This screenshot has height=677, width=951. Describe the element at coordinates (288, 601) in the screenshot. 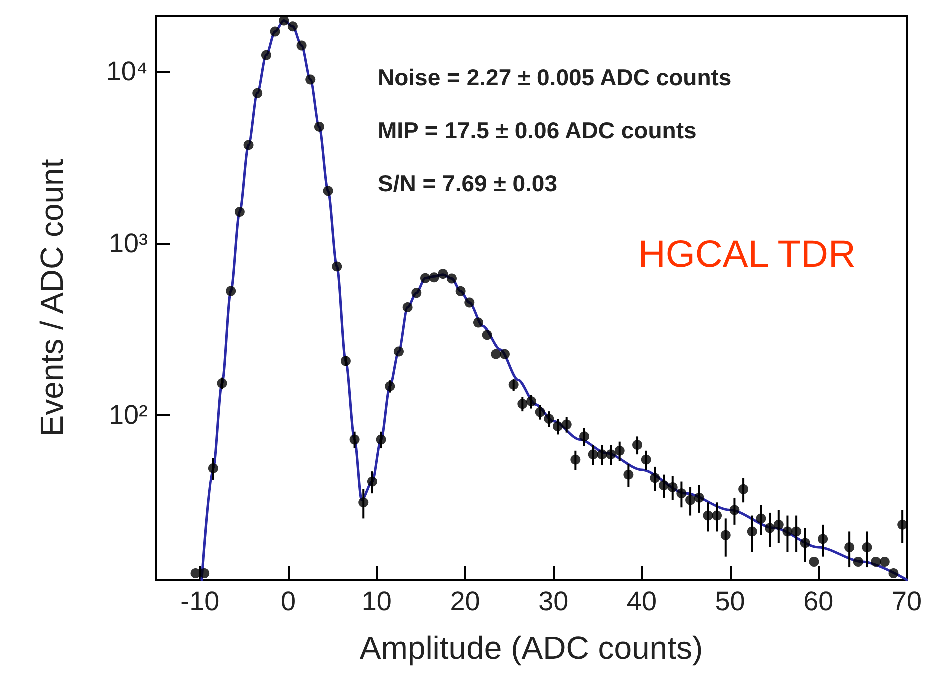

I see `x-tick-label: 0` at that location.